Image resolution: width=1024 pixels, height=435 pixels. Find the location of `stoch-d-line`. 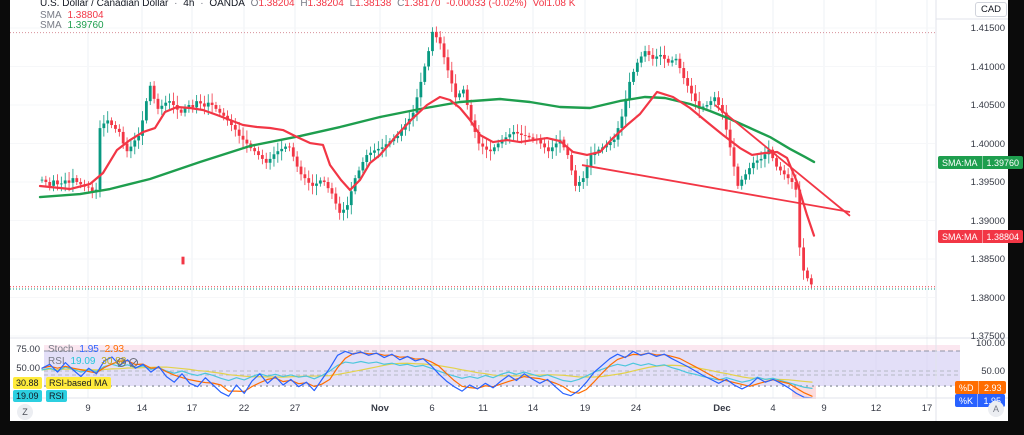

stoch-d-line is located at coordinates (427, 374).